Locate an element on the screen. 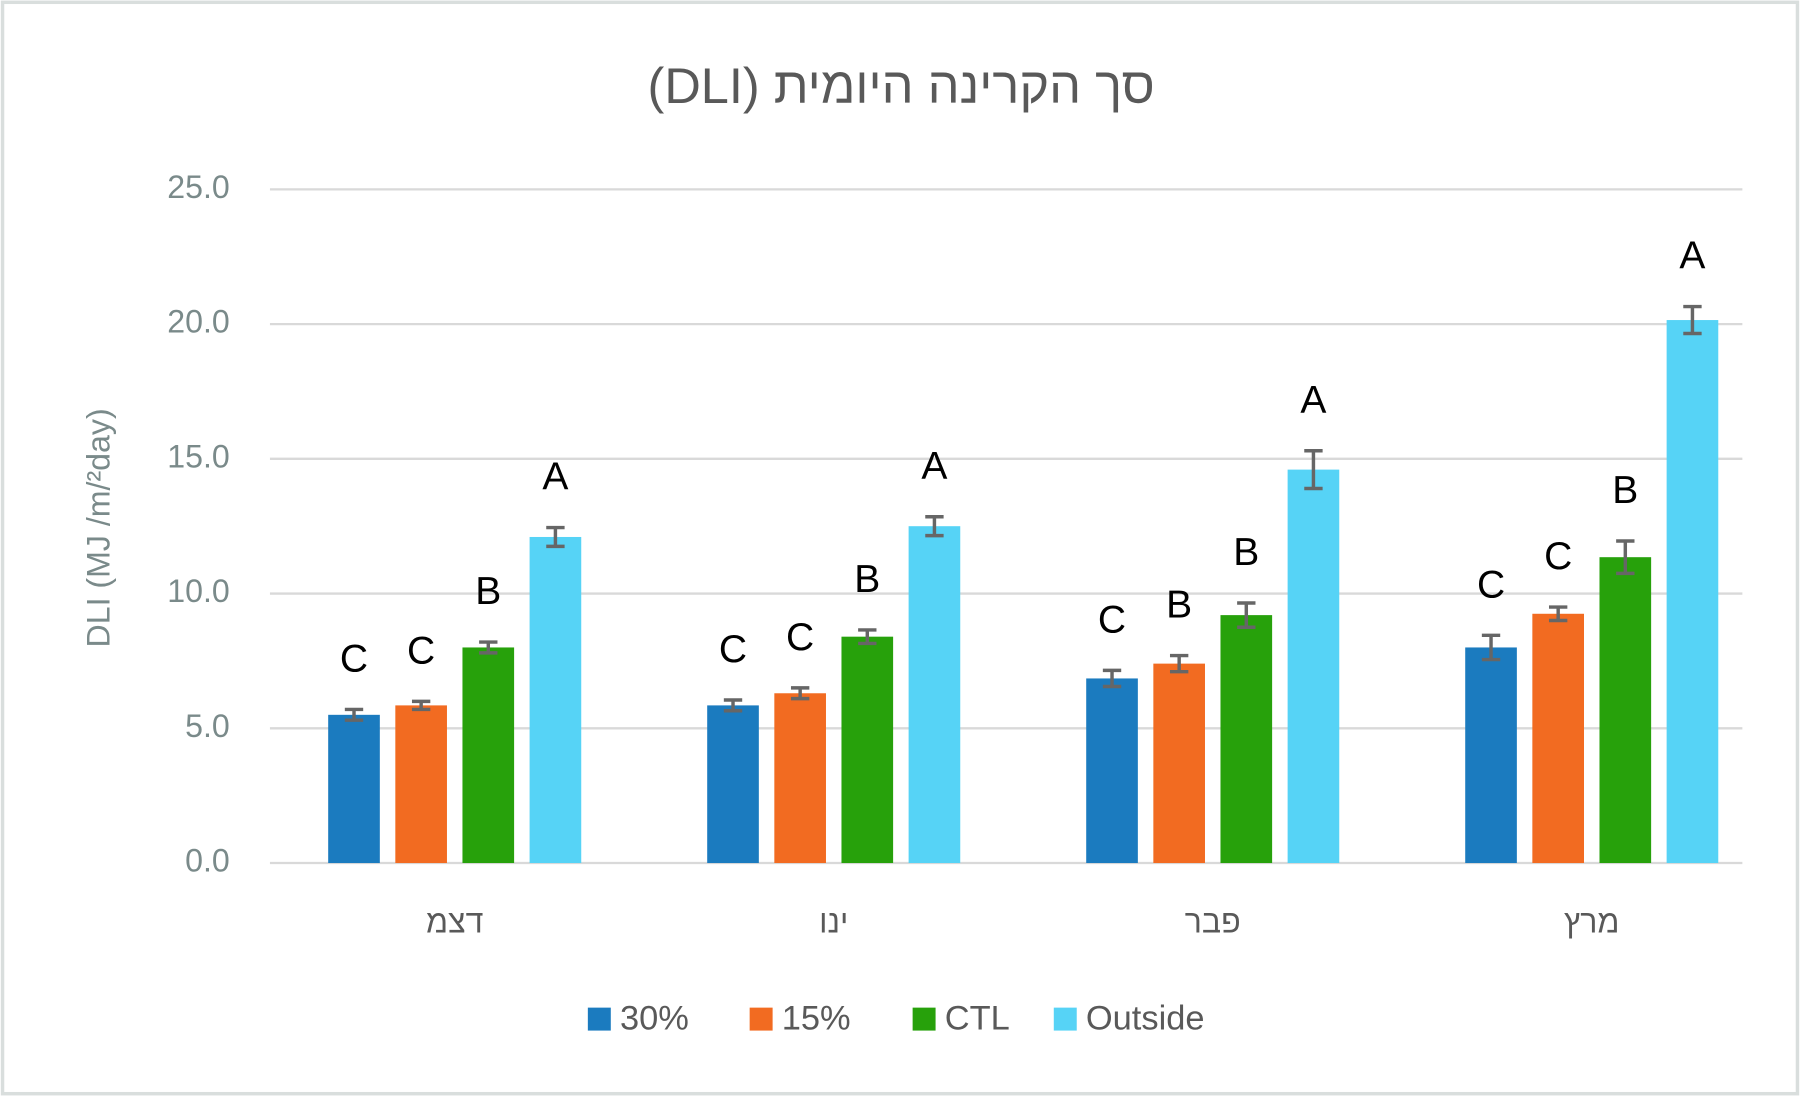 This screenshot has height=1096, width=1800. y-tick-label: 15.0 is located at coordinates (198, 456).